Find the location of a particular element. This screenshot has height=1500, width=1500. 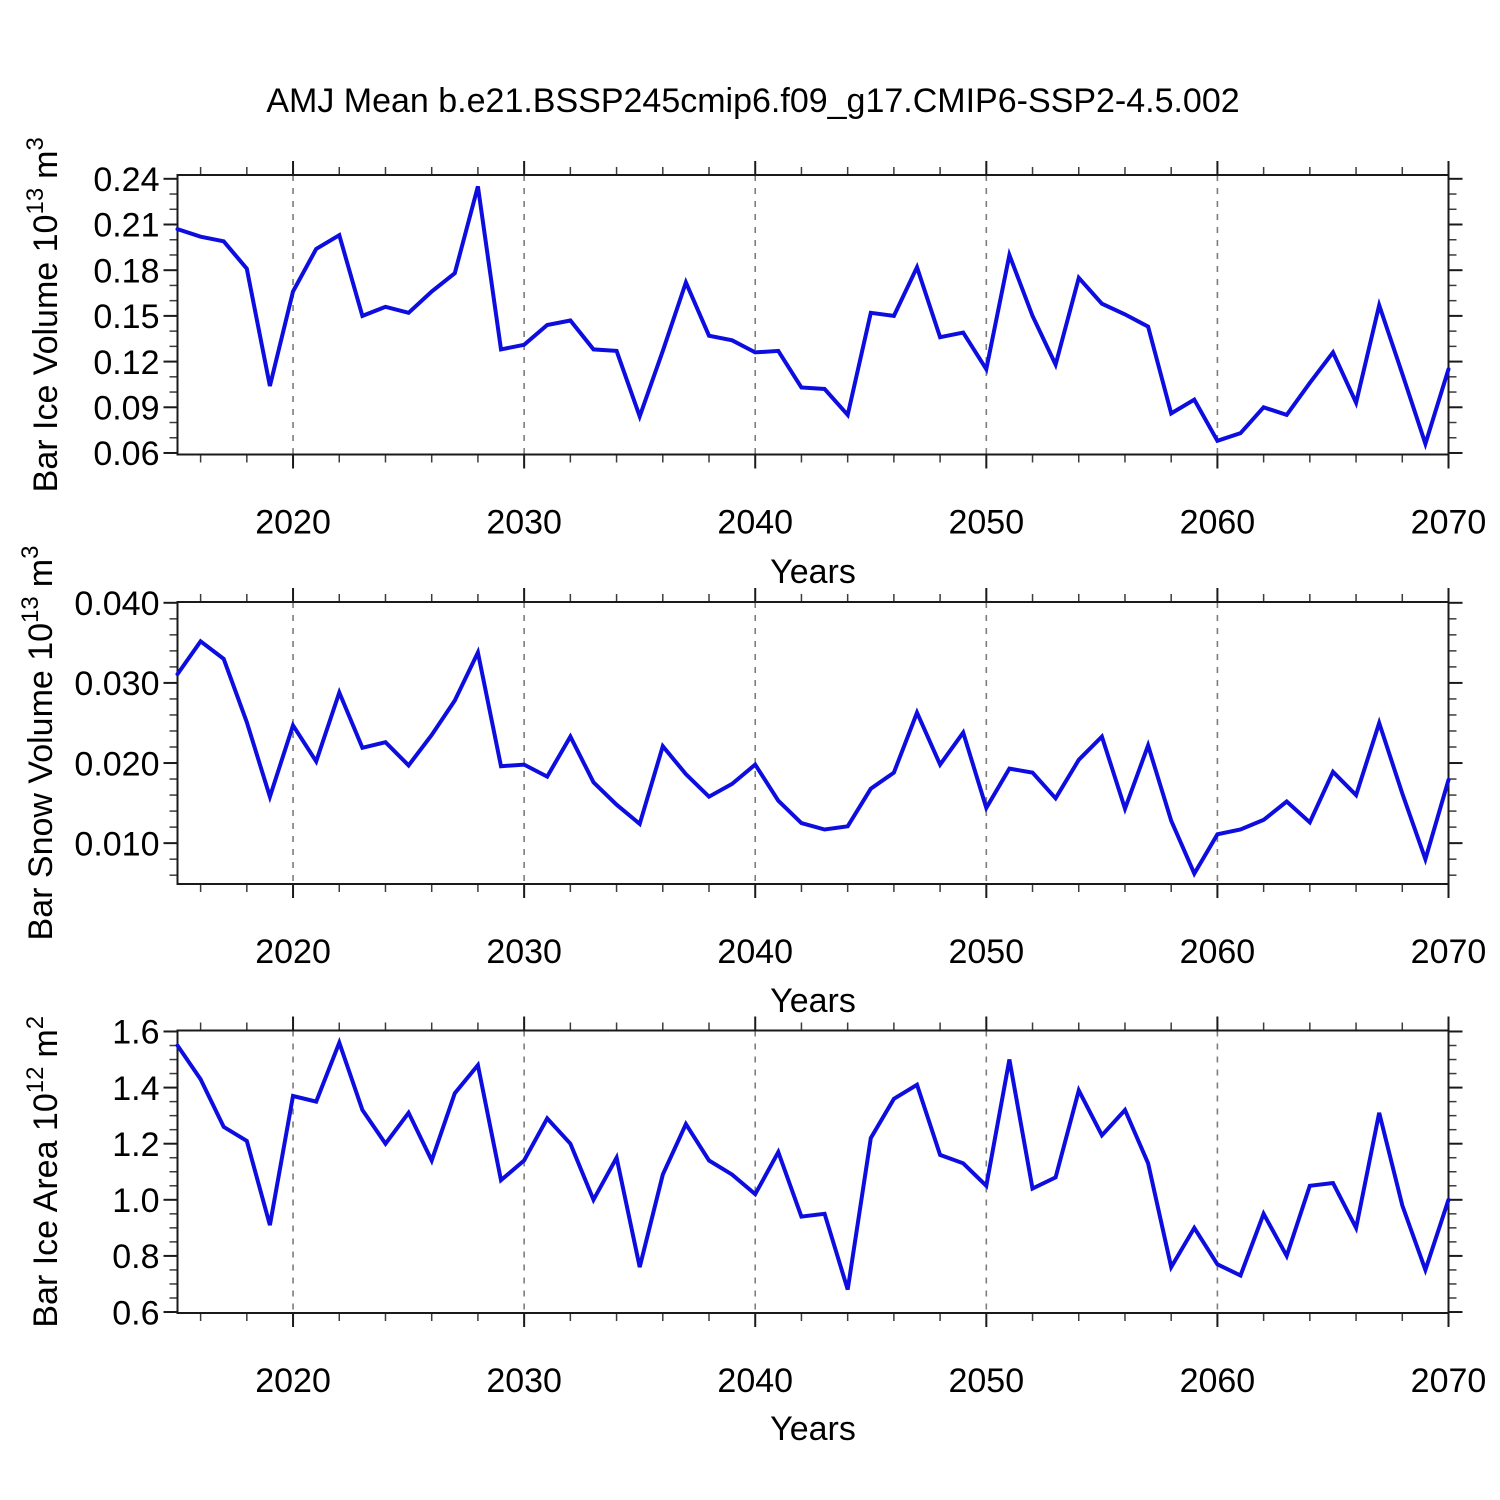

y-tick-label: 0.020 is located at coordinates (116, 764).